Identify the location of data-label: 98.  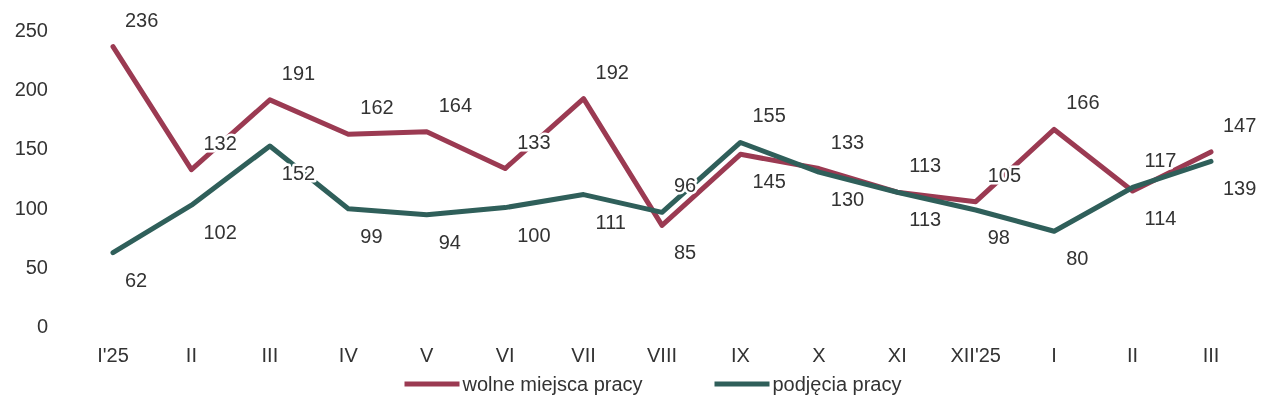
(998, 236).